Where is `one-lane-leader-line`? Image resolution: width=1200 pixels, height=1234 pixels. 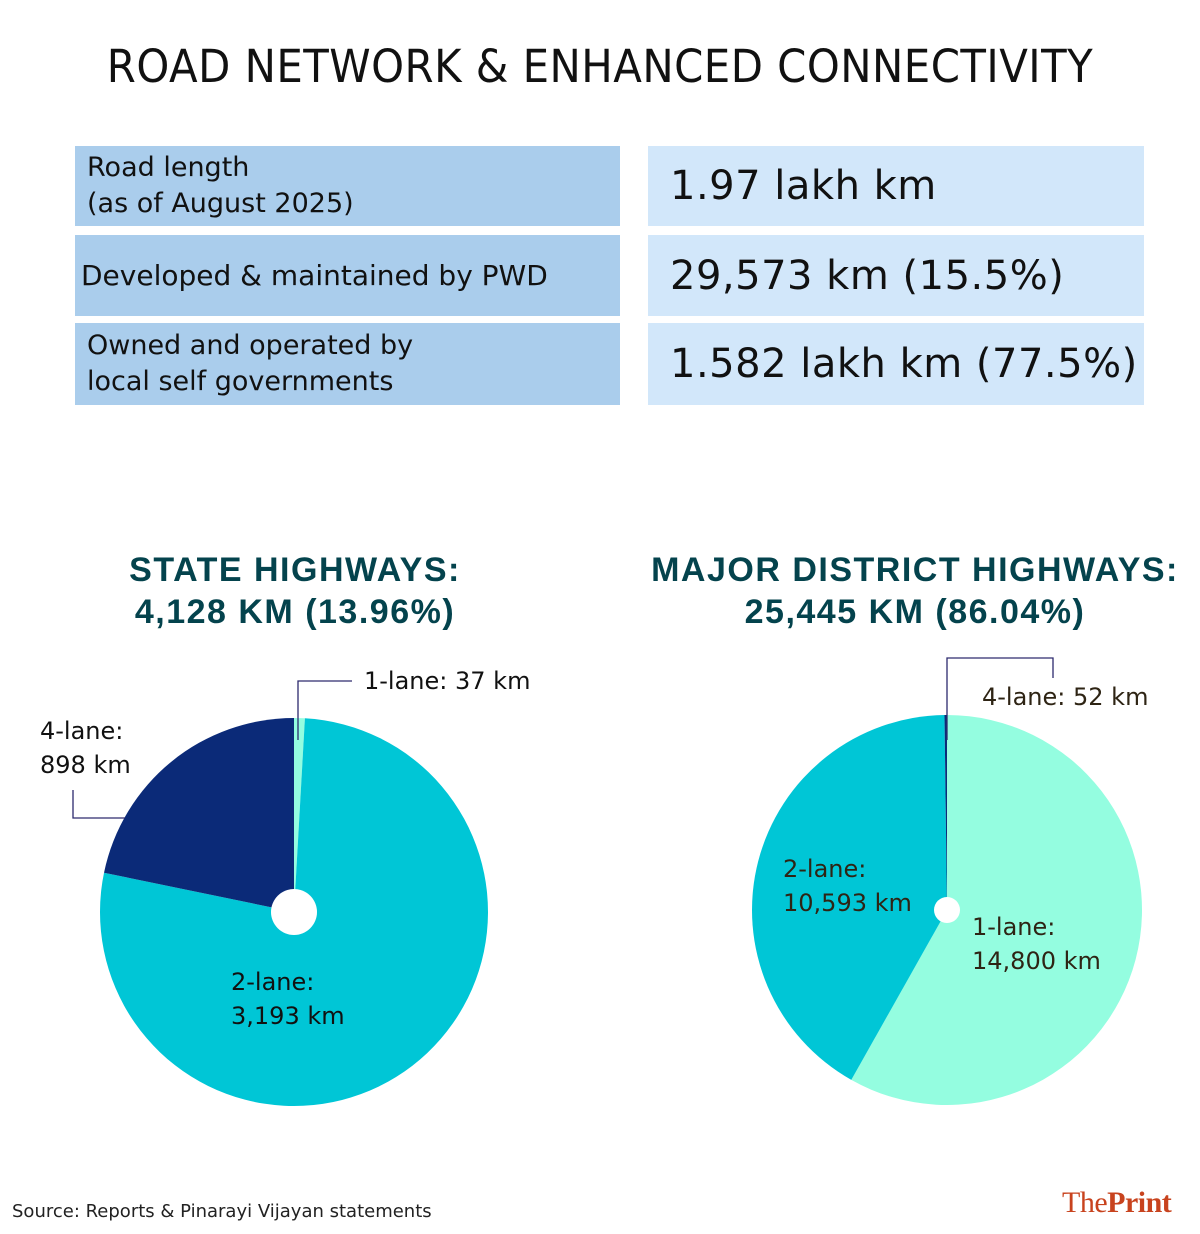 one-lane-leader-line is located at coordinates (324, 710).